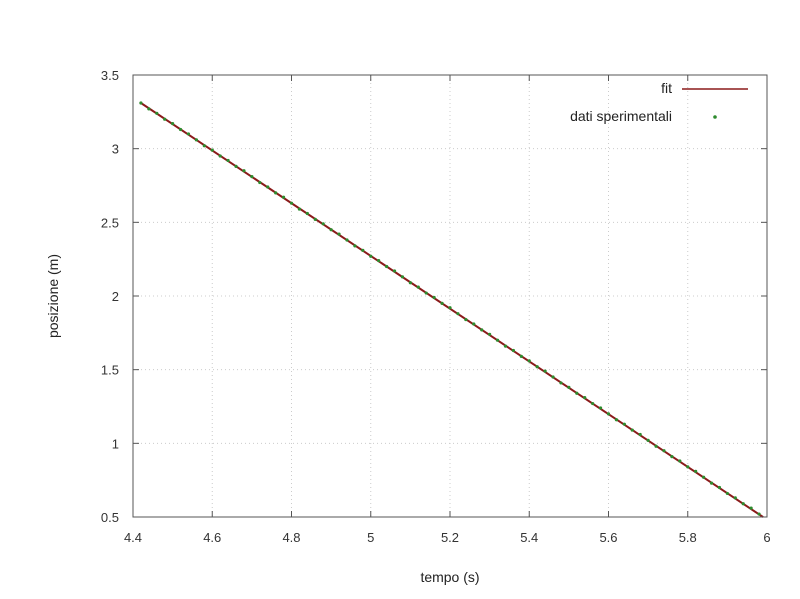  What do you see at coordinates (133, 537) in the screenshot?
I see `x-tick-label: 4.4` at bounding box center [133, 537].